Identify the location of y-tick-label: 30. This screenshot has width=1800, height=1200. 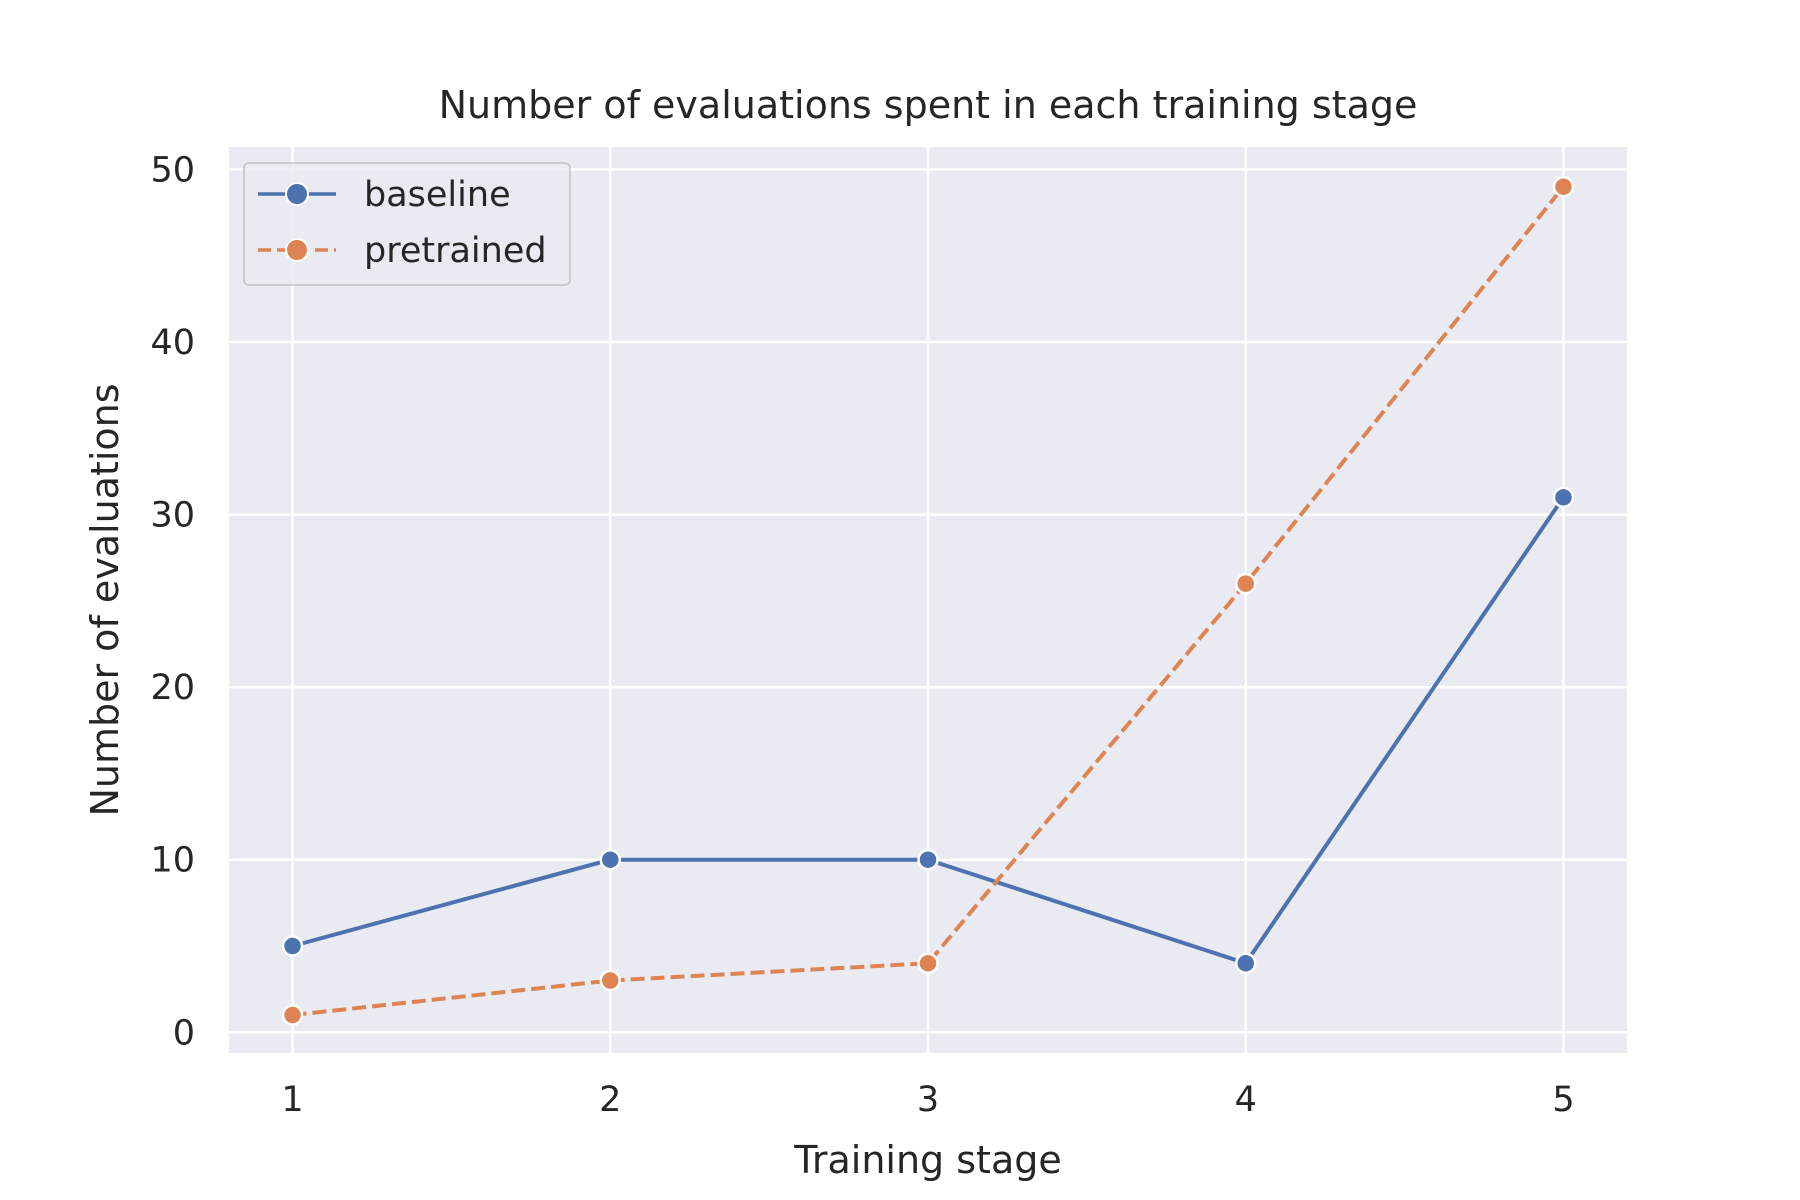
(172, 516).